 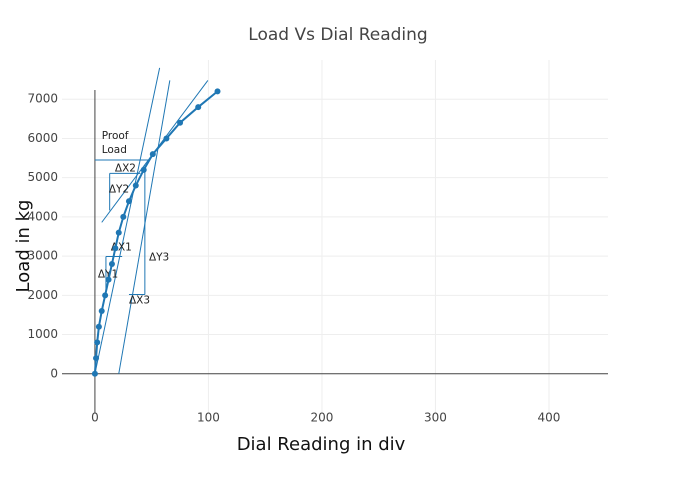 What do you see at coordinates (95, 418) in the screenshot?
I see `x-tick-label: 0` at bounding box center [95, 418].